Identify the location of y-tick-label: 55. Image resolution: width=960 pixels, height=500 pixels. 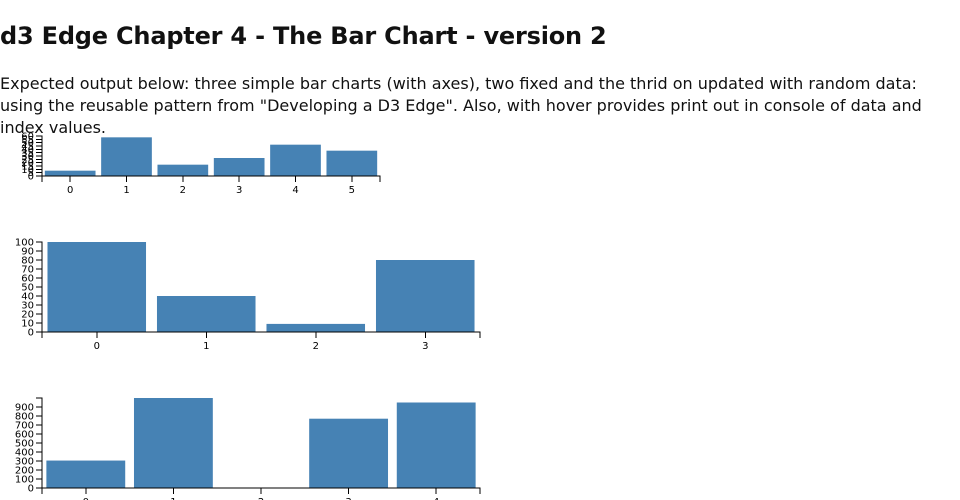
(27, 140).